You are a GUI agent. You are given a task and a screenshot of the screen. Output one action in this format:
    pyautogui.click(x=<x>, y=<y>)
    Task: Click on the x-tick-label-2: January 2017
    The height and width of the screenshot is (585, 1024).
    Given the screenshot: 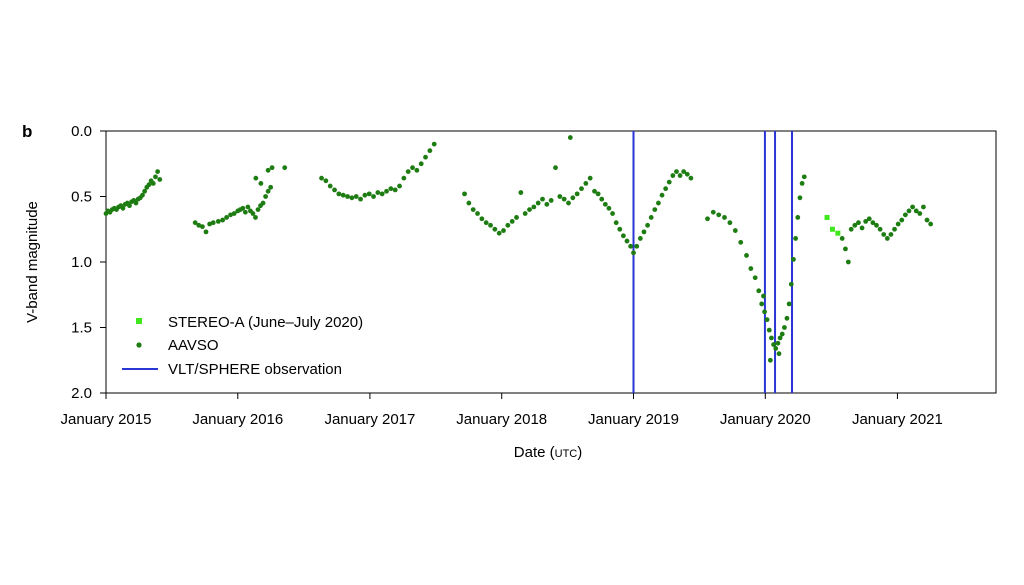 What is the action you would take?
    pyautogui.click(x=369, y=419)
    